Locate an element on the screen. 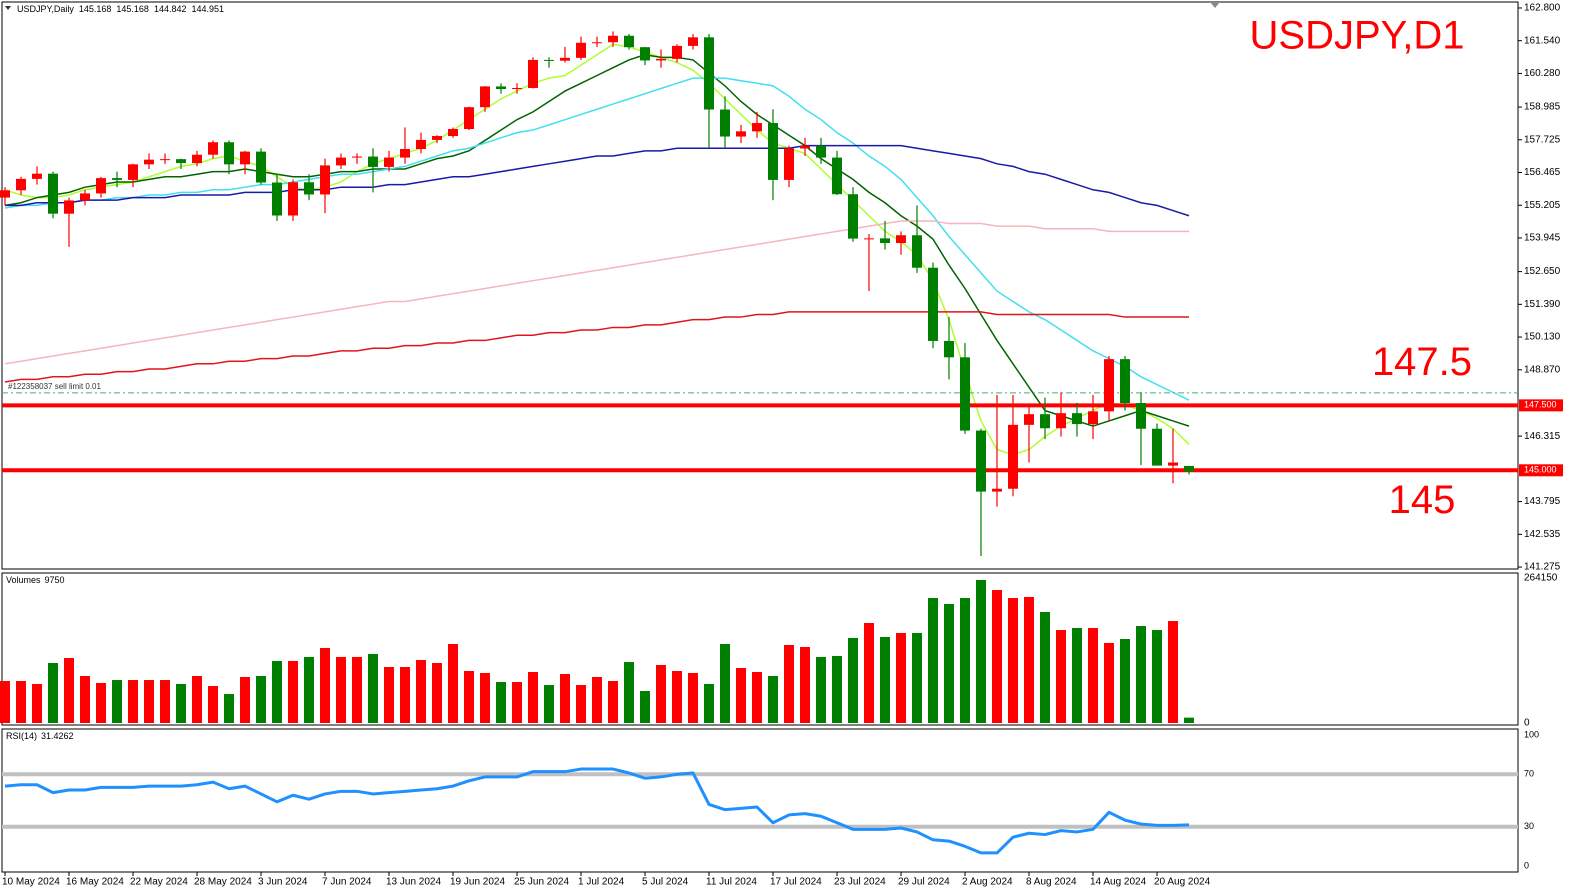  x-tick-label: 25 Jun 2024 is located at coordinates (541, 882).